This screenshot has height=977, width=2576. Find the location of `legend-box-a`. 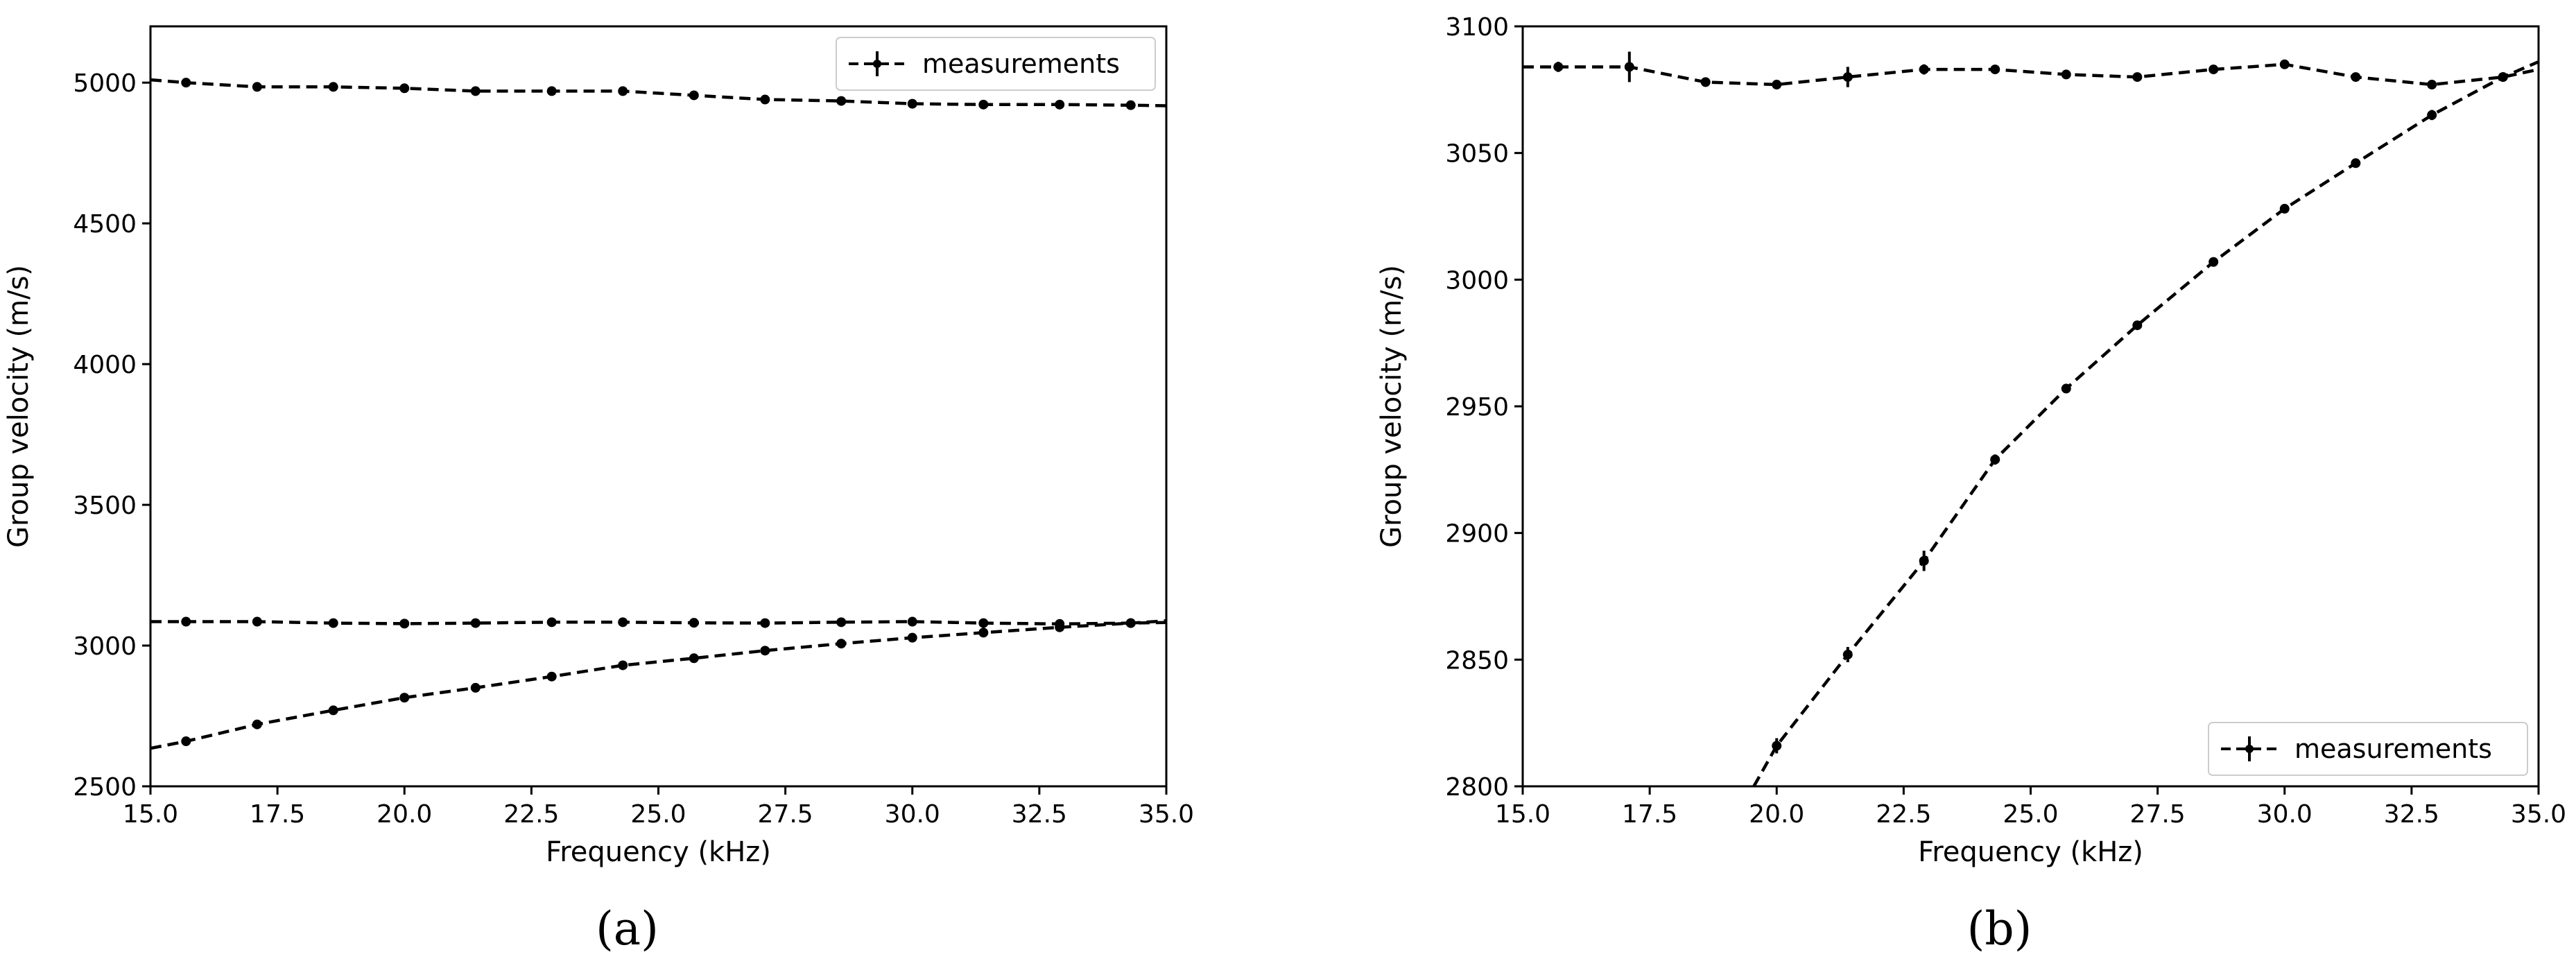

legend-box-a is located at coordinates (996, 64).